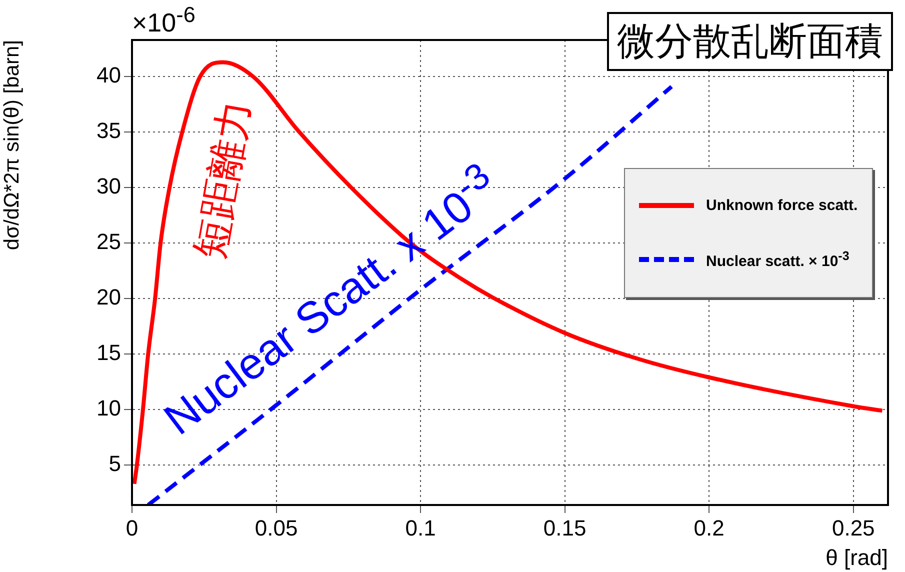  What do you see at coordinates (108, 75) in the screenshot?
I see `y-tick-label: 40` at bounding box center [108, 75].